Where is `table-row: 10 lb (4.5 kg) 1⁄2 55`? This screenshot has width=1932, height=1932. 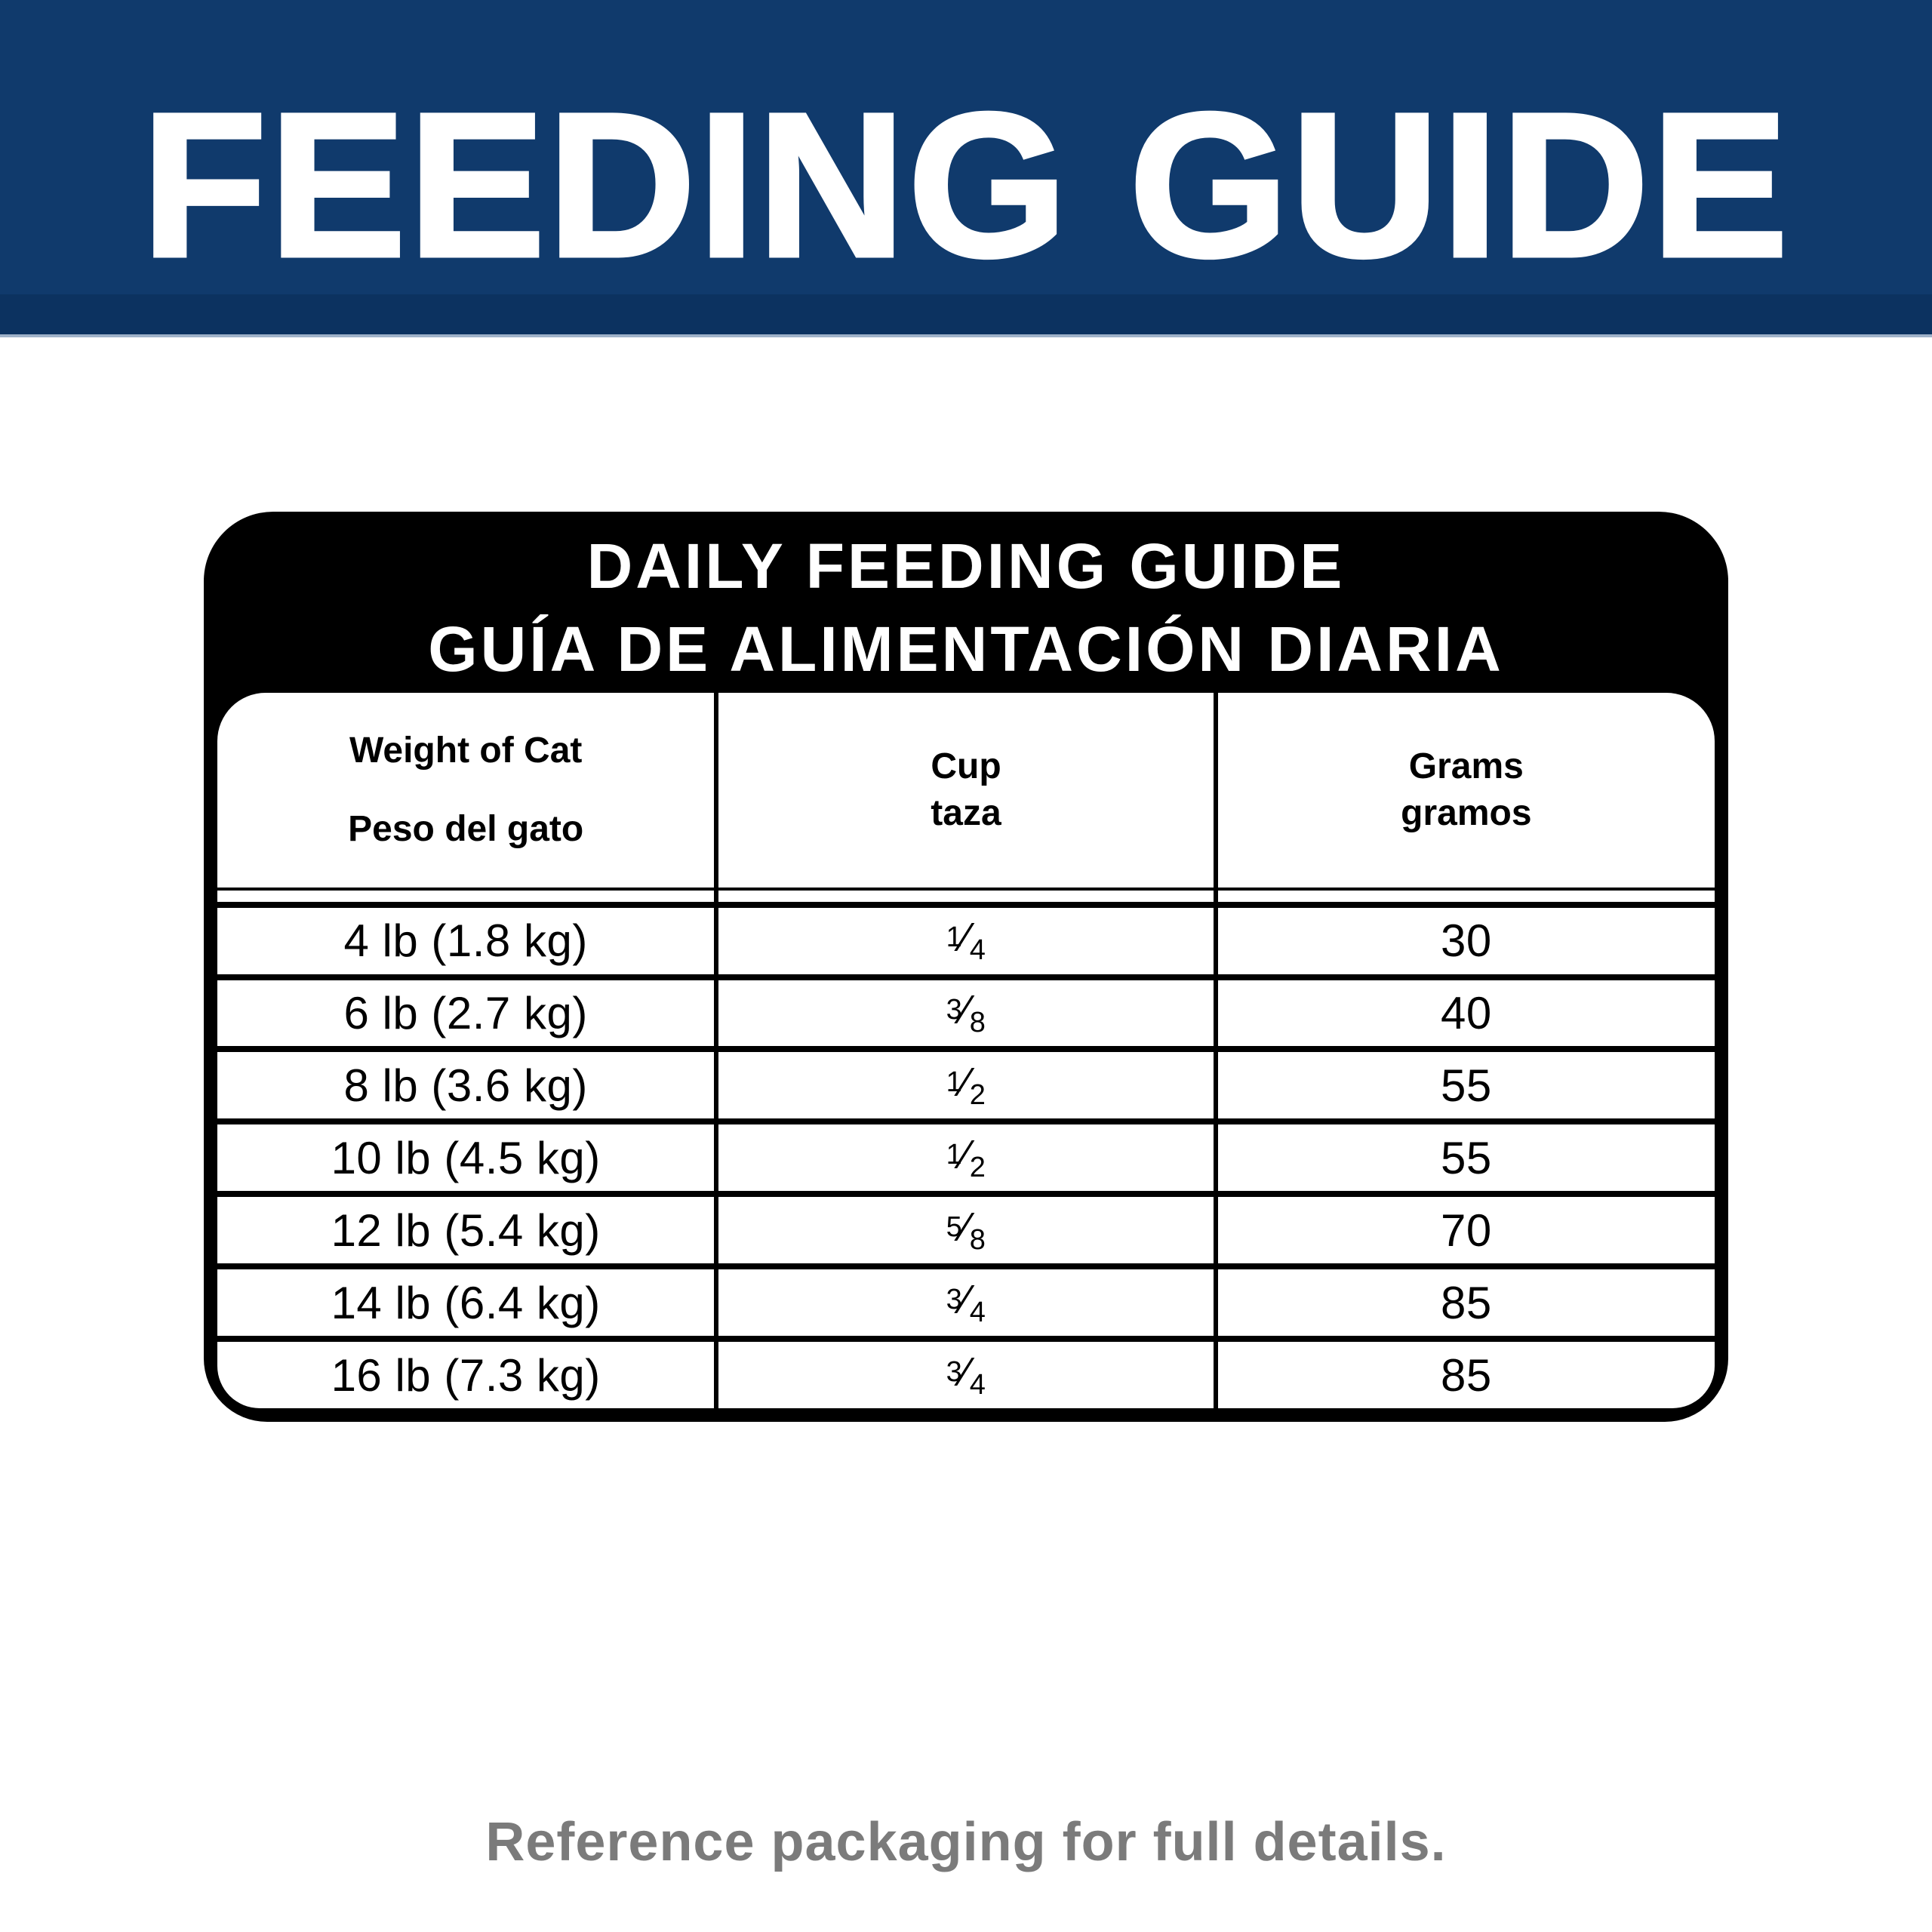
table-row: 10 lb (4.5 kg) 1⁄2 55 is located at coordinates (966, 1156).